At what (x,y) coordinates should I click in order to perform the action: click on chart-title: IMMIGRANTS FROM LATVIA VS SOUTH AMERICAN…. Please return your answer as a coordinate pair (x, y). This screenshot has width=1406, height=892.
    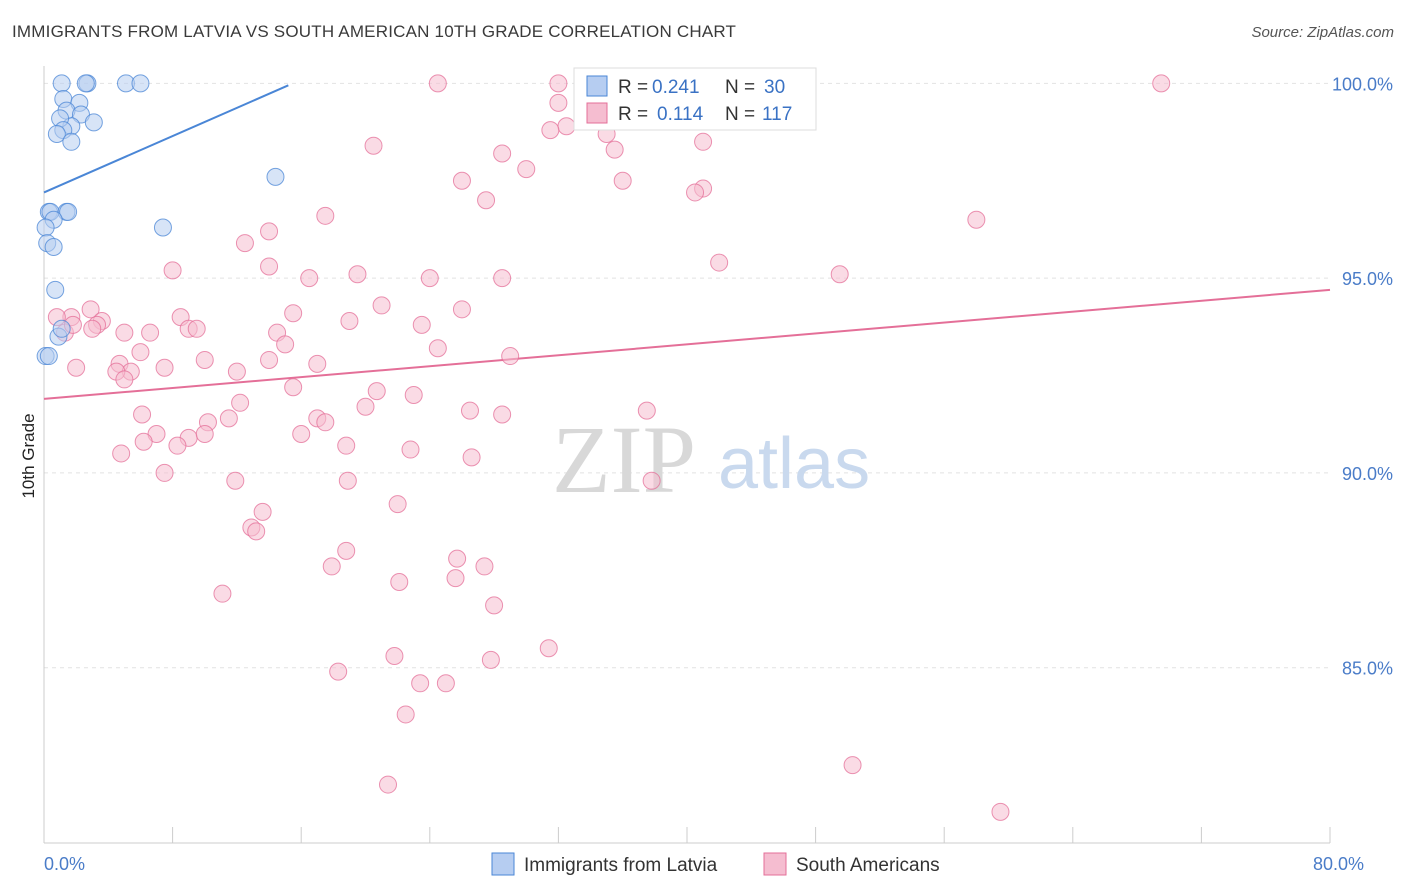
    Looking at the image, I should click on (374, 31).